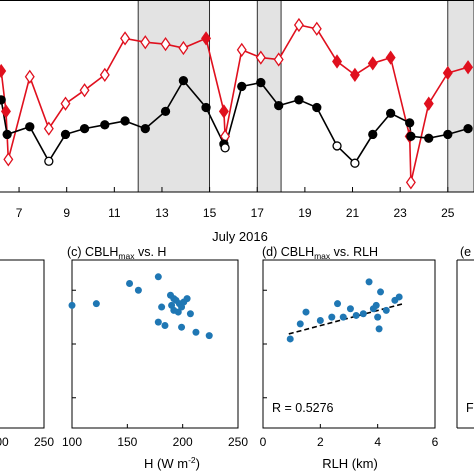 This screenshot has width=474, height=474. What do you see at coordinates (344, 310) in the screenshot?
I see `panel-d-points` at bounding box center [344, 310].